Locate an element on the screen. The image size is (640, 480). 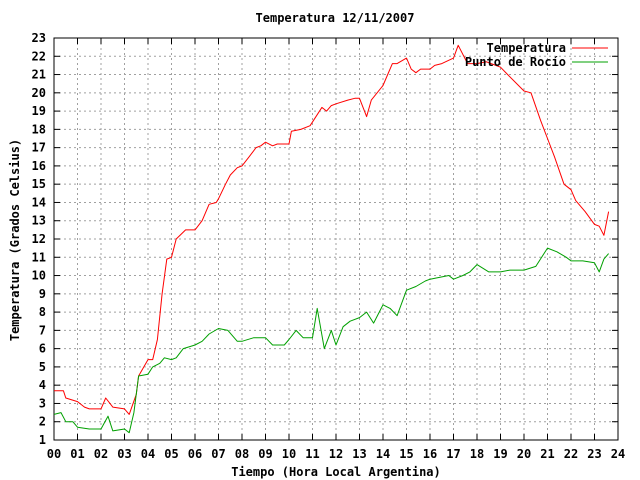
x-tick-label: 03 is located at coordinates (124, 454).